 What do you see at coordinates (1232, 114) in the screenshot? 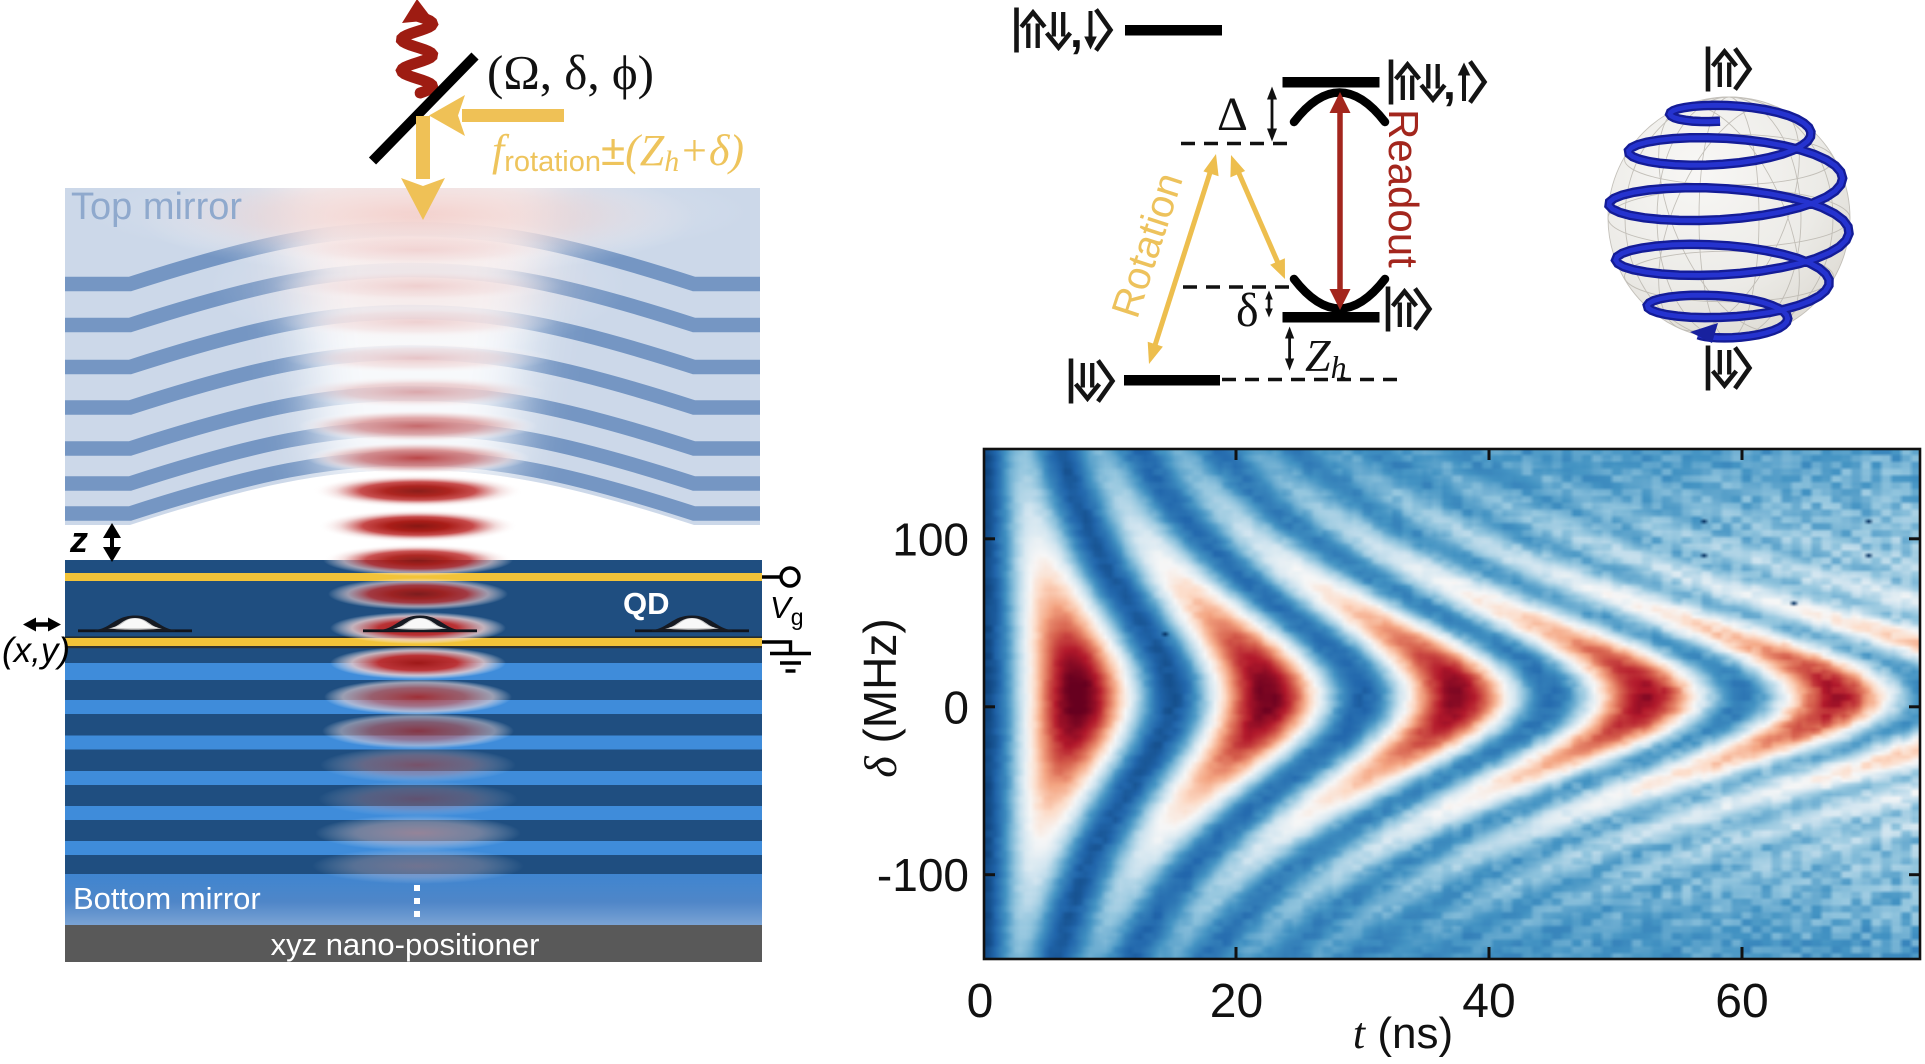
I see `svg-text: Δ` at bounding box center [1232, 114].